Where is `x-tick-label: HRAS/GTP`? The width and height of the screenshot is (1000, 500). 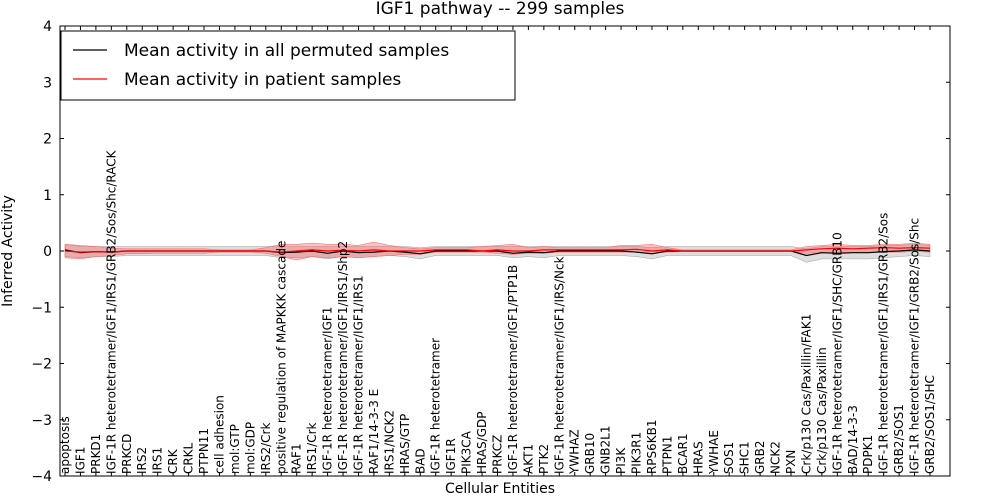 x-tick-label: HRAS/GTP is located at coordinates (405, 444).